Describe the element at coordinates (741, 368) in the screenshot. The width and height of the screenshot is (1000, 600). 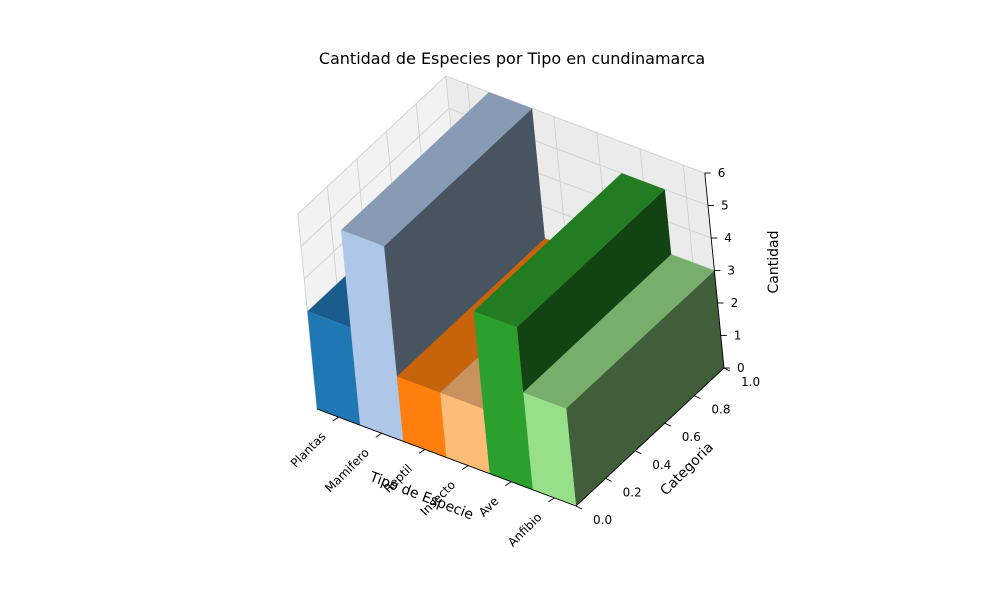
I see `z-tick-label: 0` at that location.